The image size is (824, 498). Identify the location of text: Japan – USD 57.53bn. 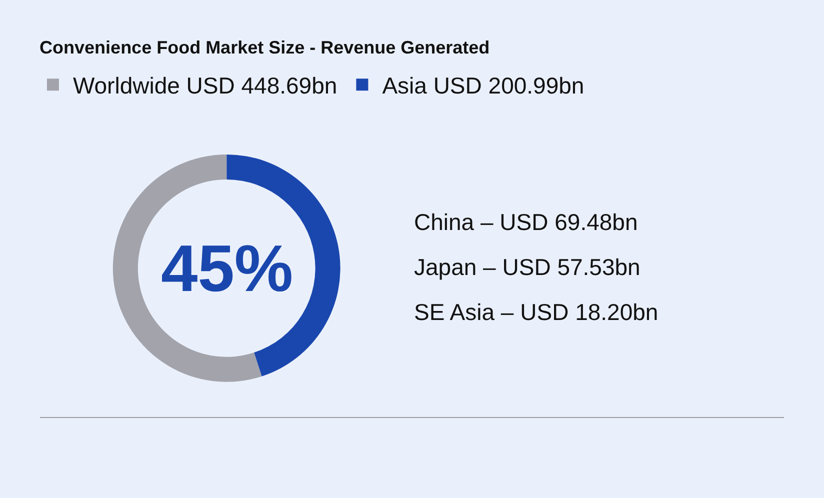
(527, 267).